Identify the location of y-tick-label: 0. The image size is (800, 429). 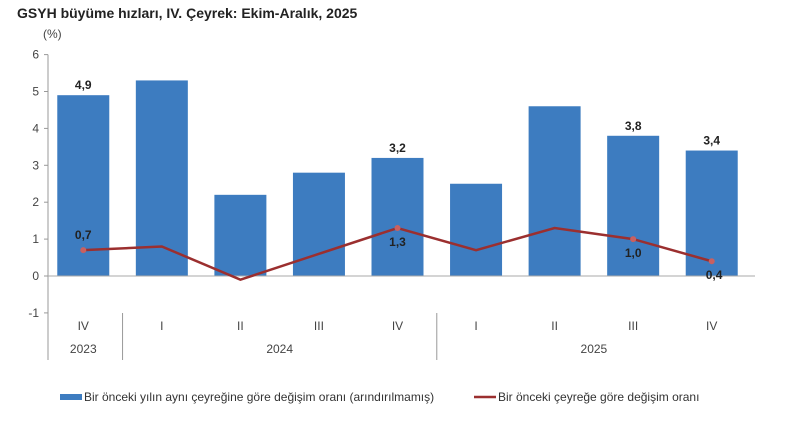
(35, 276).